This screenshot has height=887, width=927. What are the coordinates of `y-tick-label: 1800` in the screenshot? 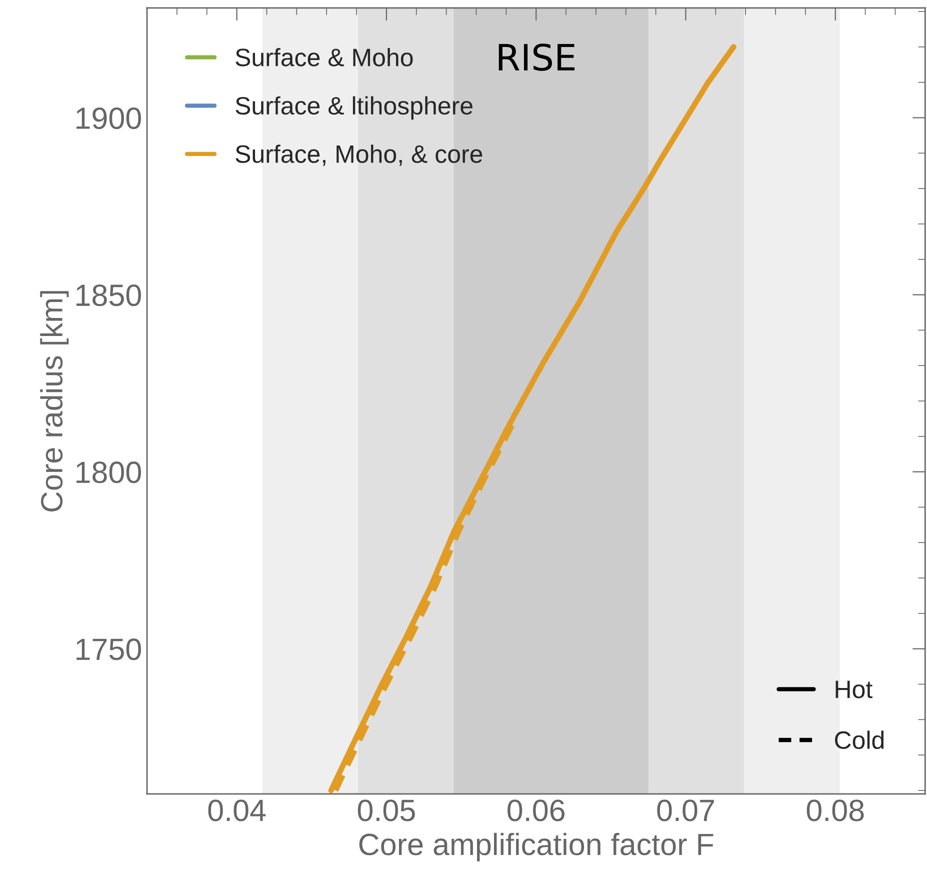 It's located at (108, 473).